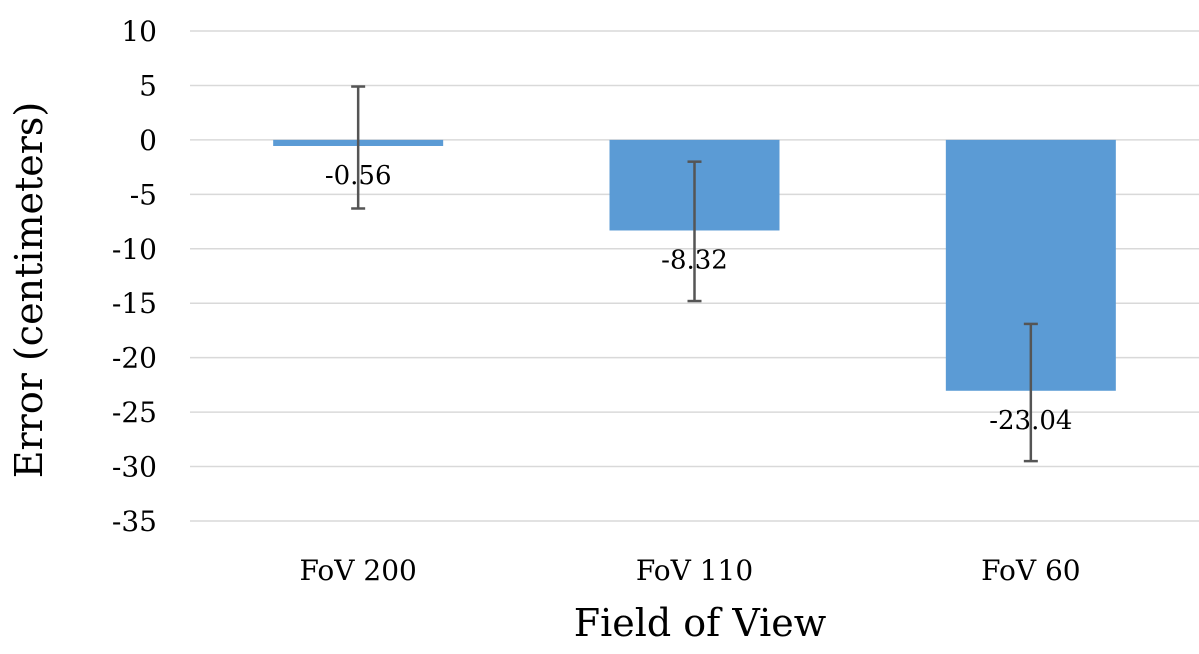  What do you see at coordinates (700, 623) in the screenshot?
I see `x-axis-title: Field of View` at bounding box center [700, 623].